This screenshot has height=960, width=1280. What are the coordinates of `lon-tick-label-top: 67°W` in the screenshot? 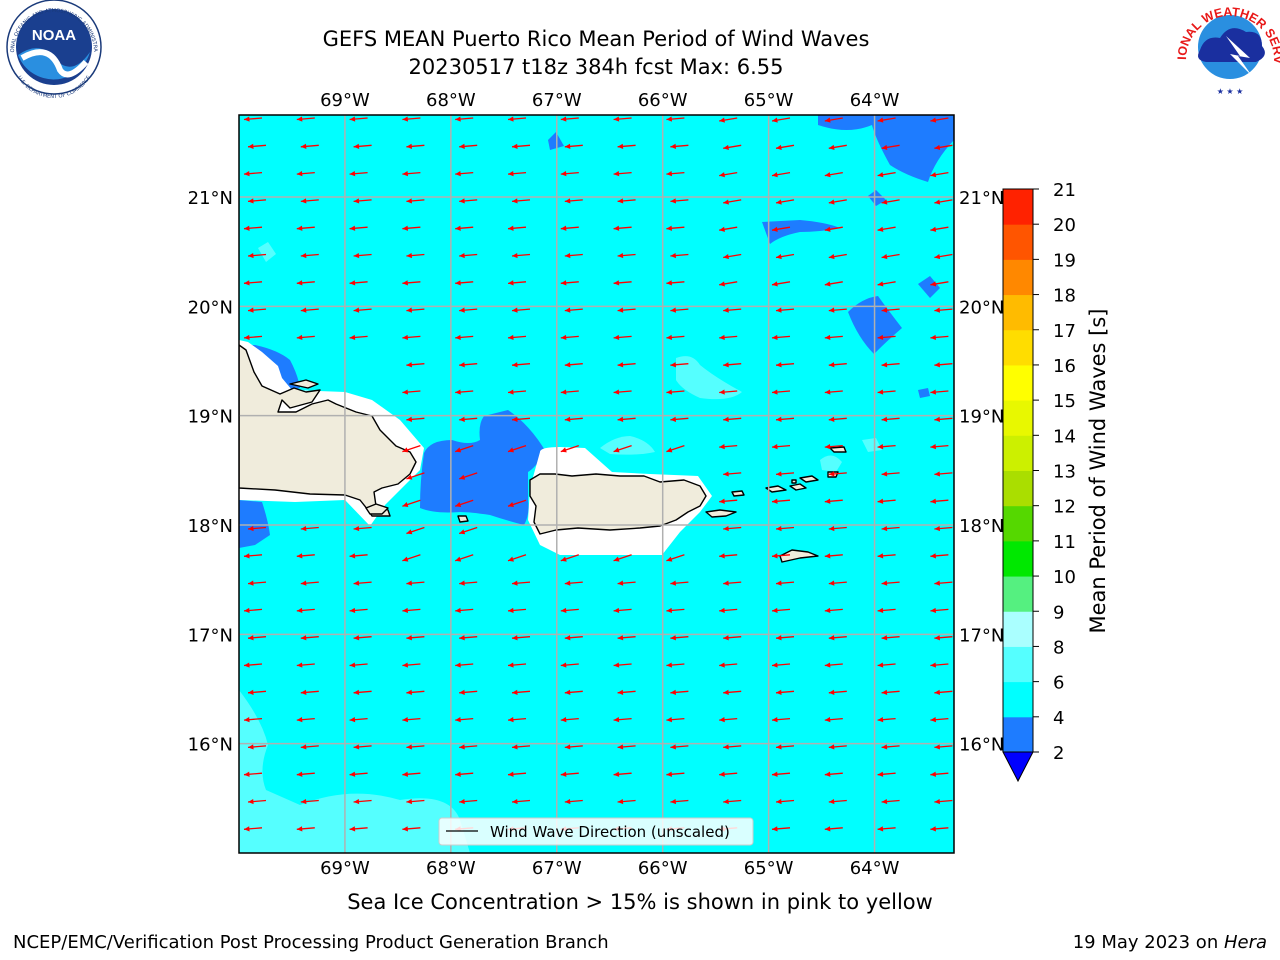 It's located at (557, 100).